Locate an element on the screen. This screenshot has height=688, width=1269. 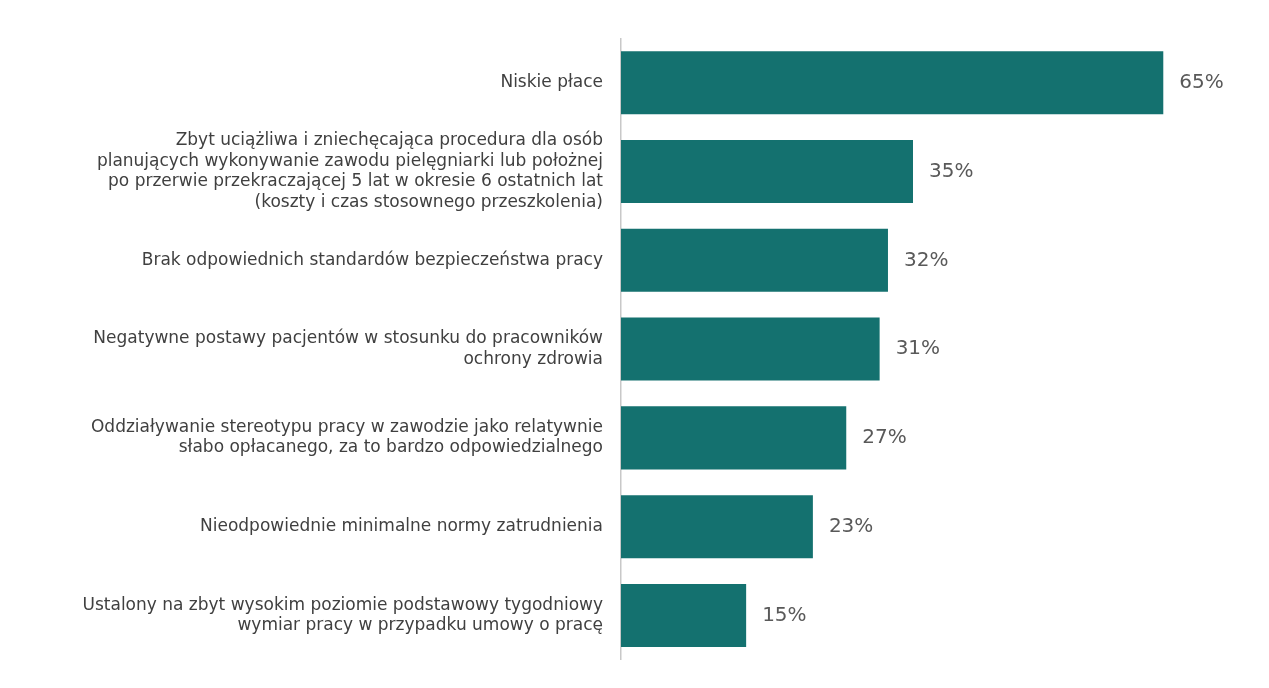
y-tick-label: Niskie płace is located at coordinates (551, 81).